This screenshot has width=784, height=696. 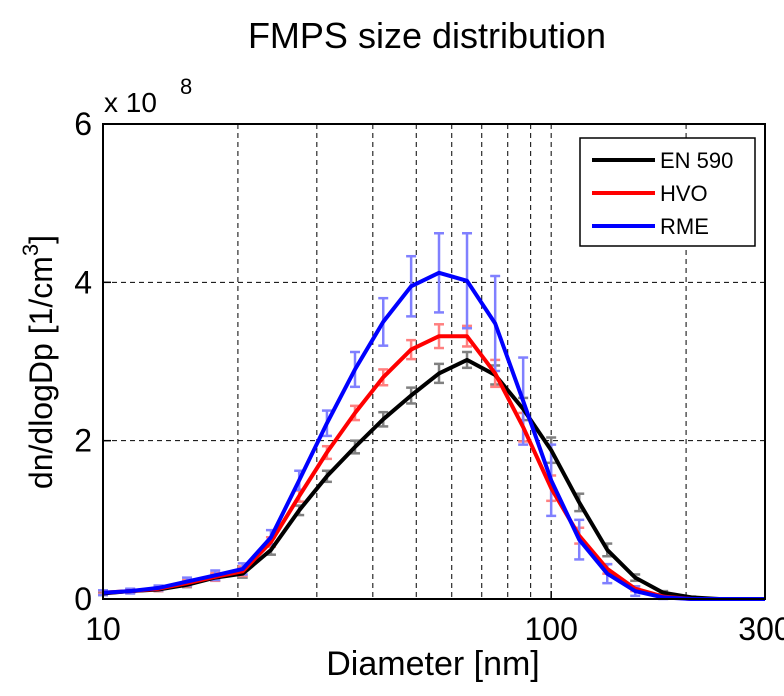 What do you see at coordinates (103, 629) in the screenshot?
I see `x-tick-label: 10` at bounding box center [103, 629].